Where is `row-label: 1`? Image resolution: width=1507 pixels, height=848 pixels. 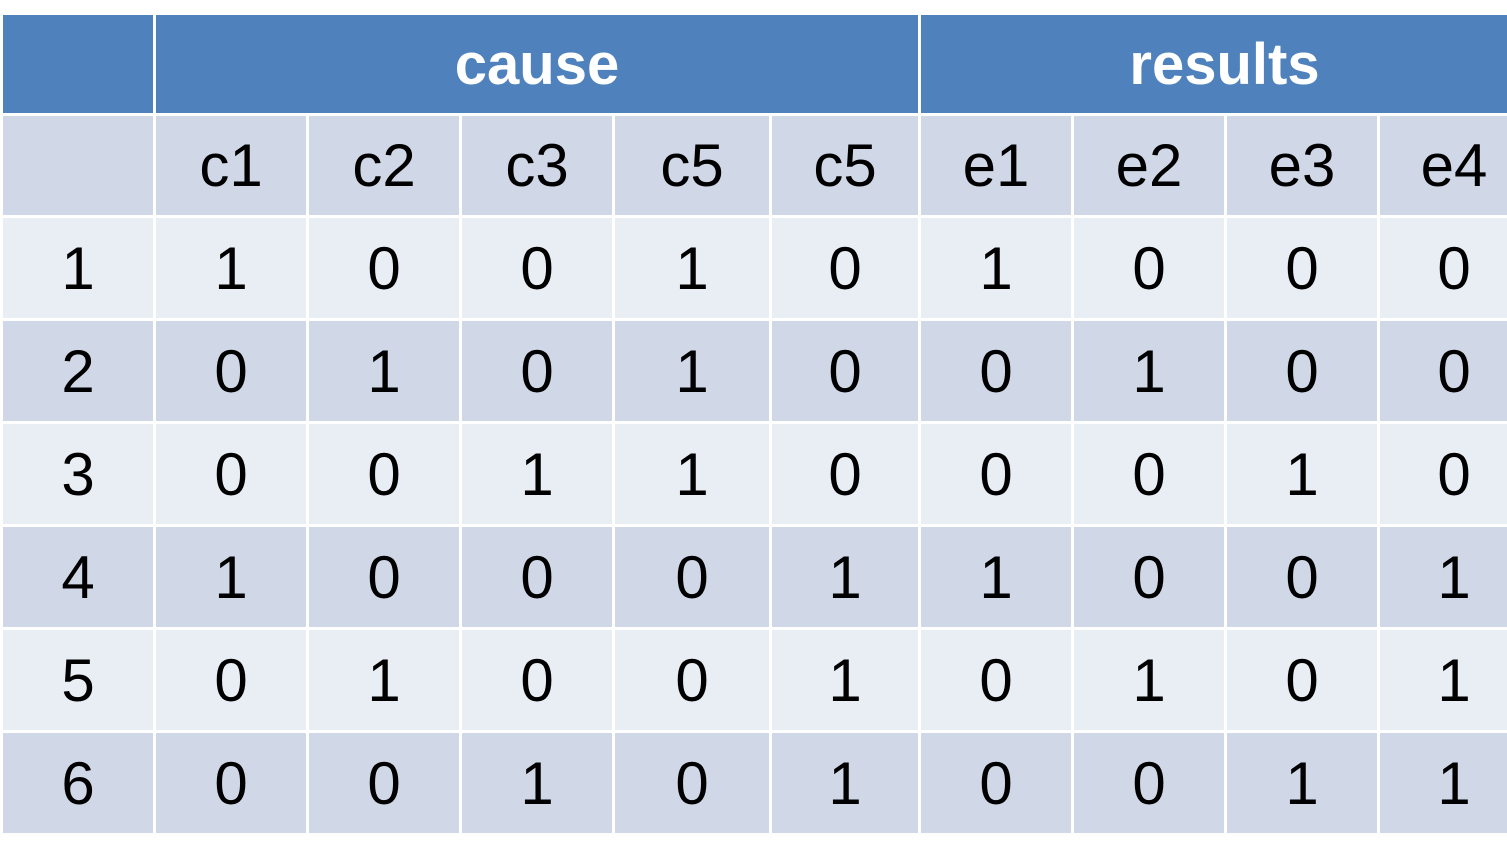 row-label: 1 is located at coordinates (78, 268).